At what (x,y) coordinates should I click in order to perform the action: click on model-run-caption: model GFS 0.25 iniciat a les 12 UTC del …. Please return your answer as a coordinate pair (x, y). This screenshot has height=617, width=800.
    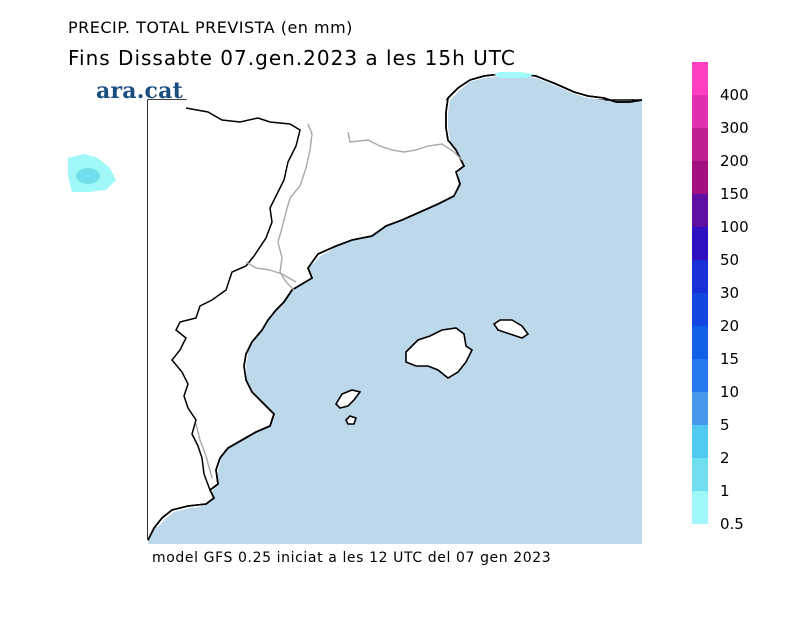
    Looking at the image, I should click on (352, 558).